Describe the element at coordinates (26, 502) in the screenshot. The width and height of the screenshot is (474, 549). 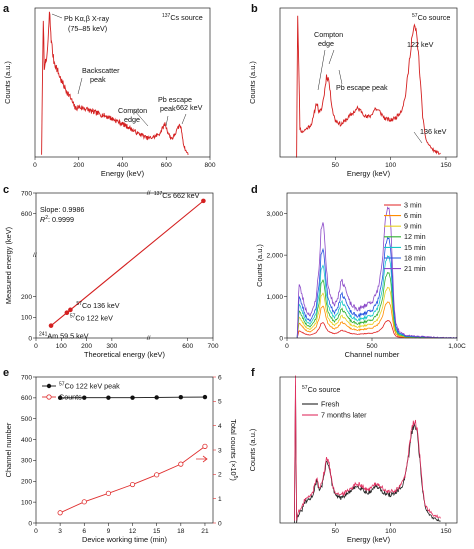
I see `y-tick-label: 100` at that location.